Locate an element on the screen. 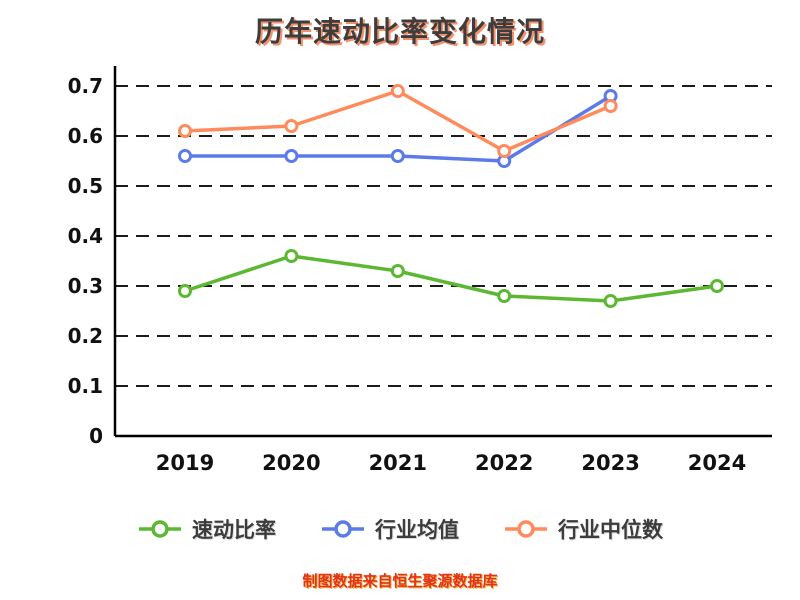 This screenshot has height=600, width=800. legend-label-industry-median: 行业中位数 is located at coordinates (610, 530).